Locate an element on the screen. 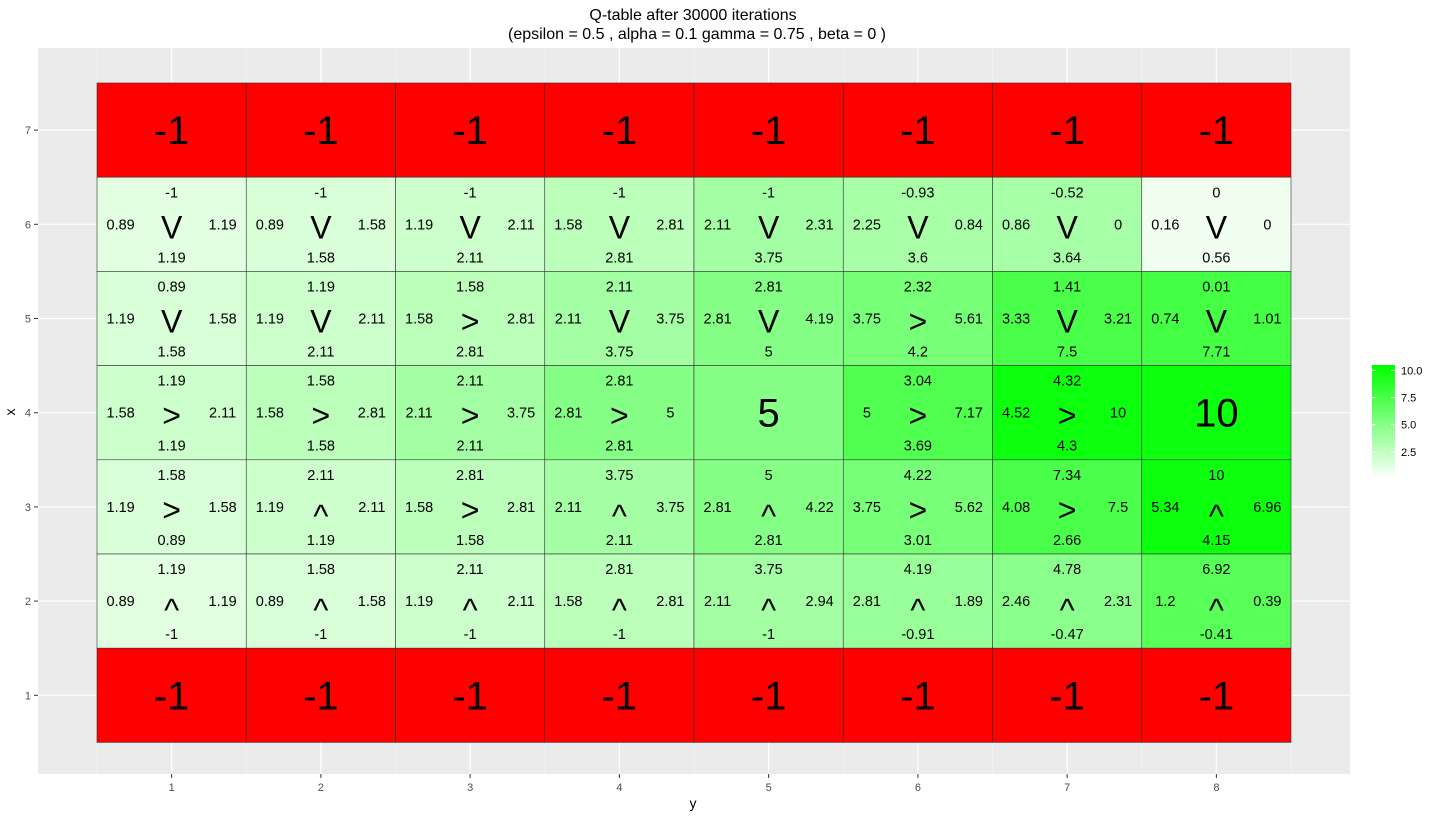  q-cell: 2.11 2.11 2.11 3.75 > is located at coordinates (470, 413).